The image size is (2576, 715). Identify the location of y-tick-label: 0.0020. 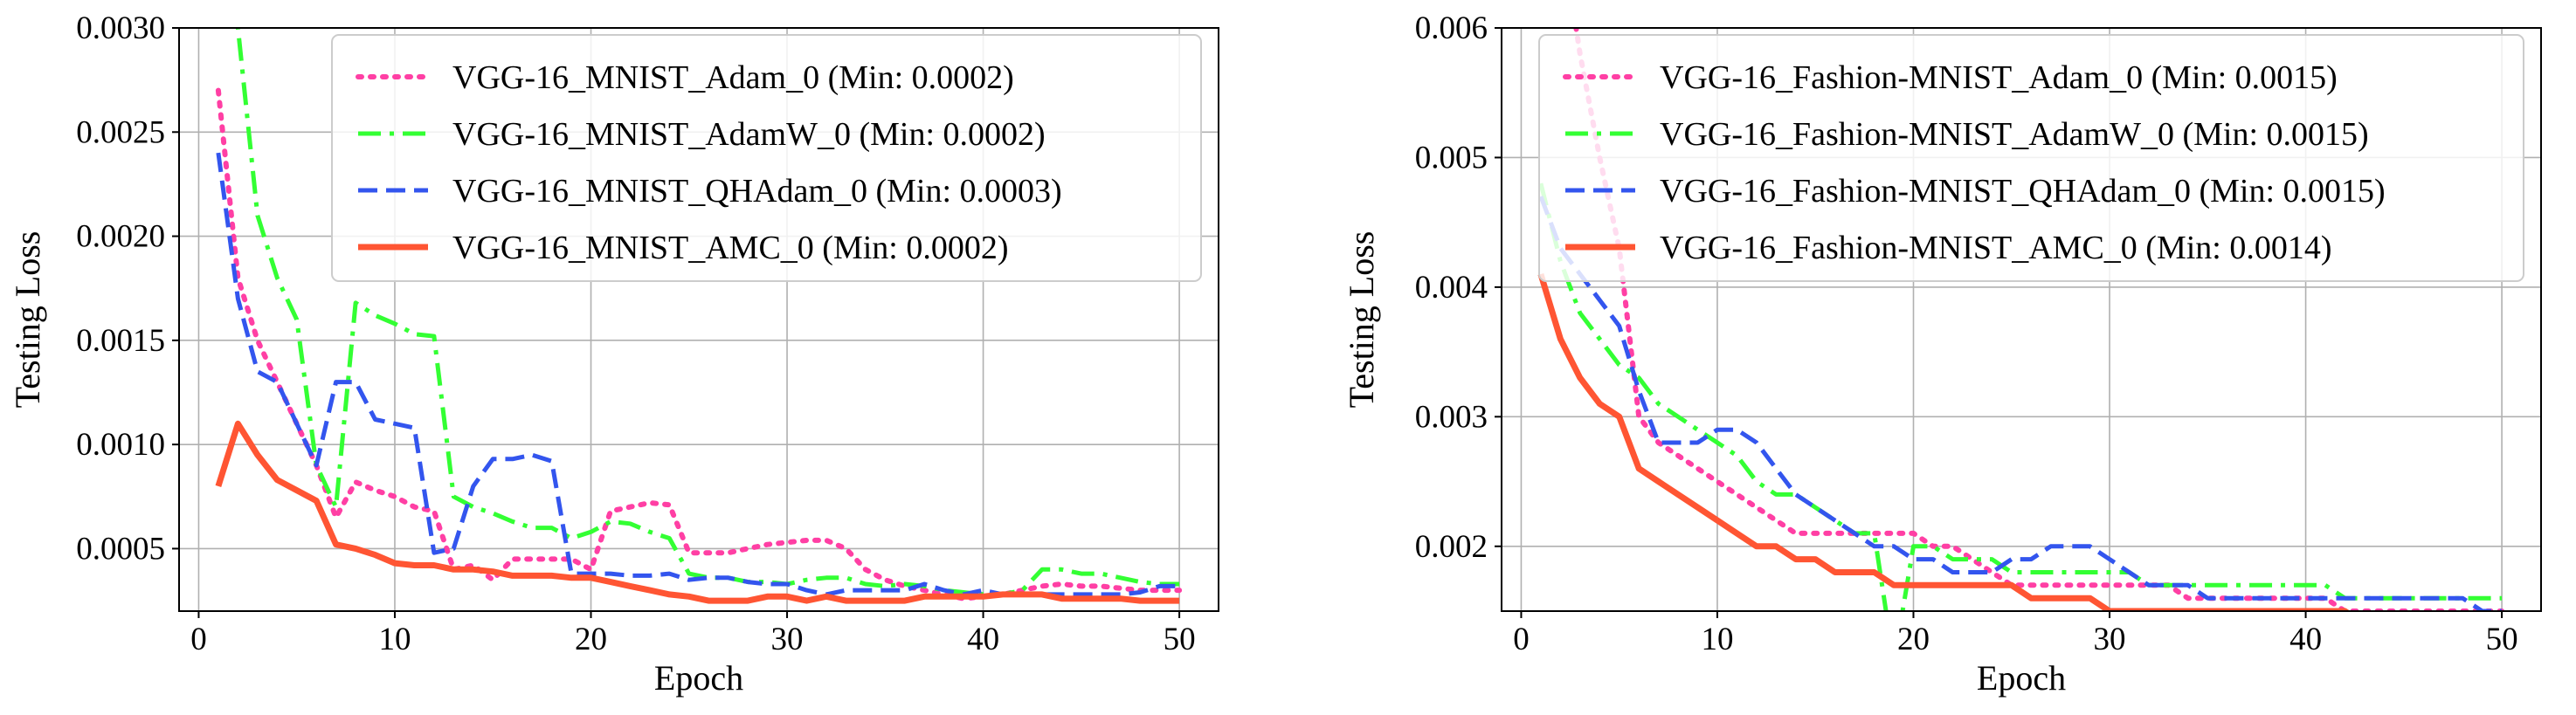
(120, 237).